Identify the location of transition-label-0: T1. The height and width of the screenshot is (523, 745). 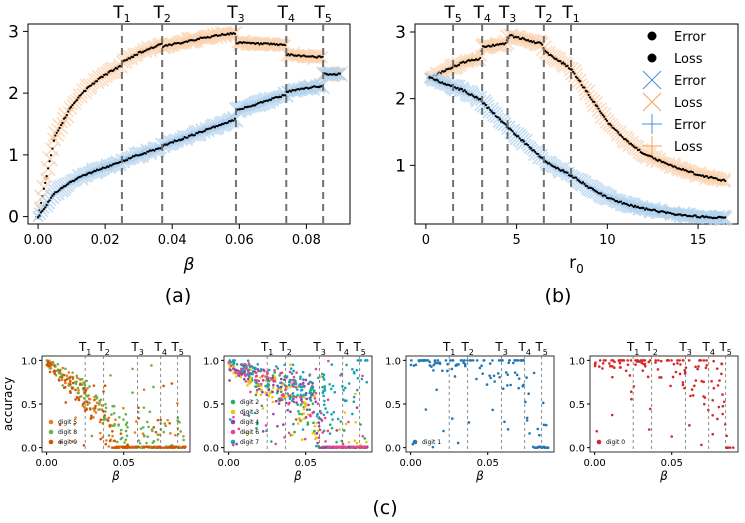
(84, 348).